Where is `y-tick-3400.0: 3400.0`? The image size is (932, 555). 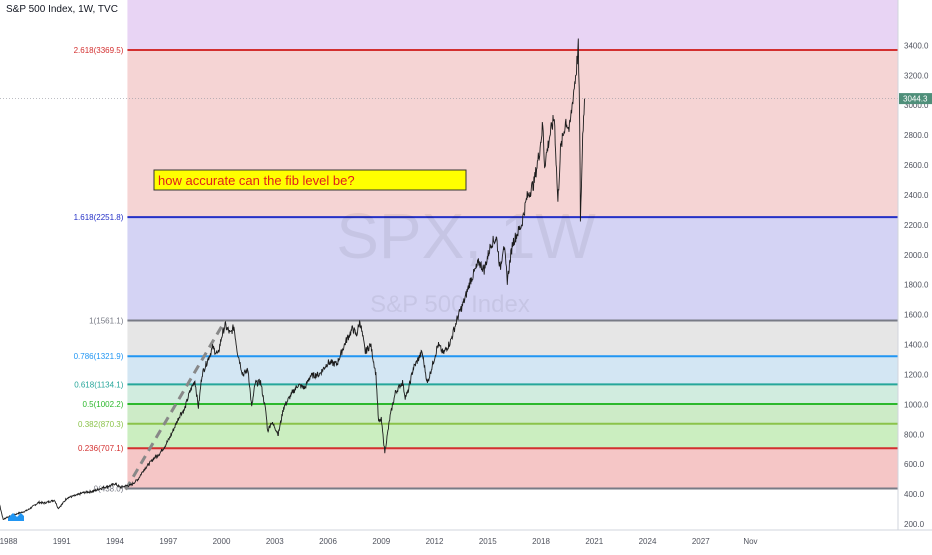
y-tick-3400.0: 3400.0 is located at coordinates (916, 45).